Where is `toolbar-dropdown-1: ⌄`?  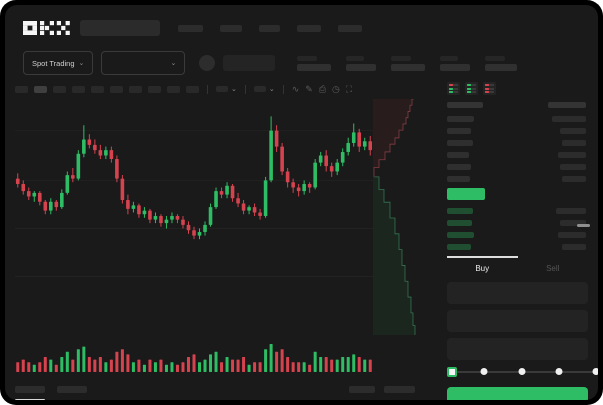 toolbar-dropdown-1: ⌄ is located at coordinates (264, 89).